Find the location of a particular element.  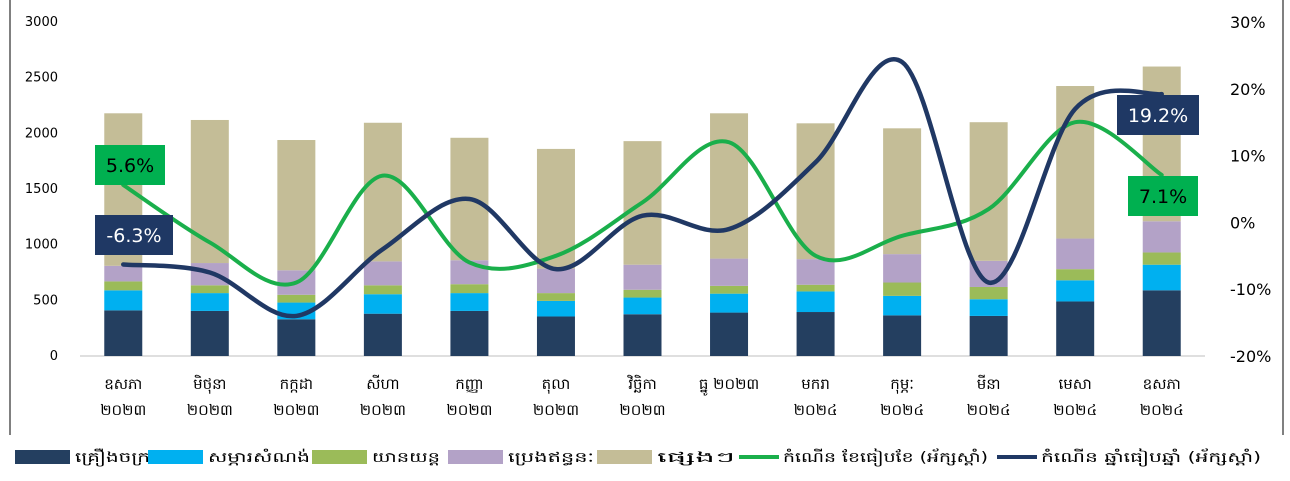

y-left-tick-label: 0 is located at coordinates (54, 356).